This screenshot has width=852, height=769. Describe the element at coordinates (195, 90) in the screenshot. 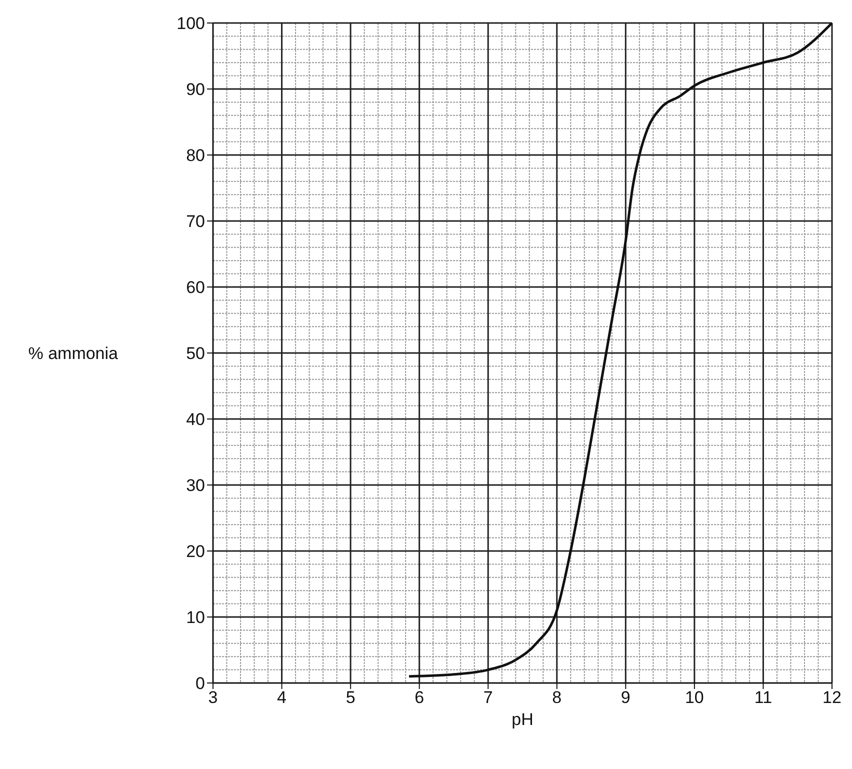

I see `y-tick-label: 90` at that location.